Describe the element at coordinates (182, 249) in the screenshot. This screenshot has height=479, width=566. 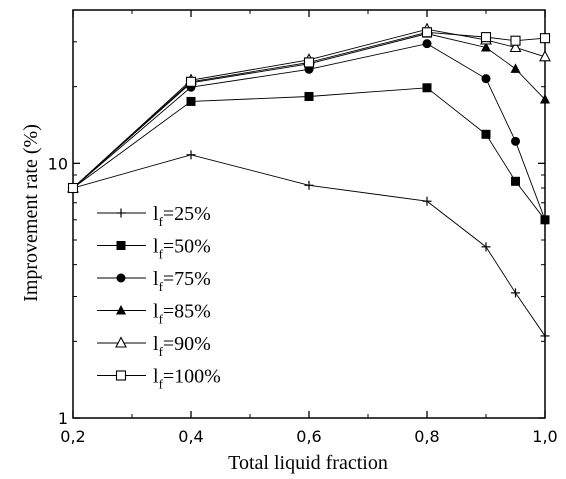
I see `legend-label: lf=50%` at that location.